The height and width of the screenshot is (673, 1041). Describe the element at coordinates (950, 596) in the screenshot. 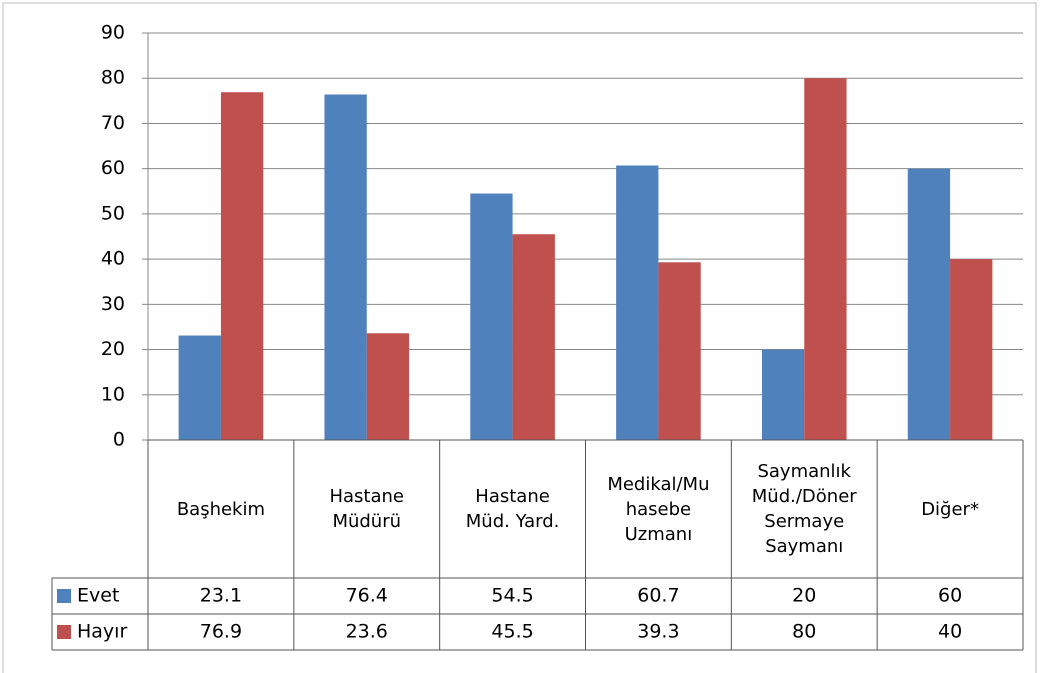

I see `table-value: 60` at that location.